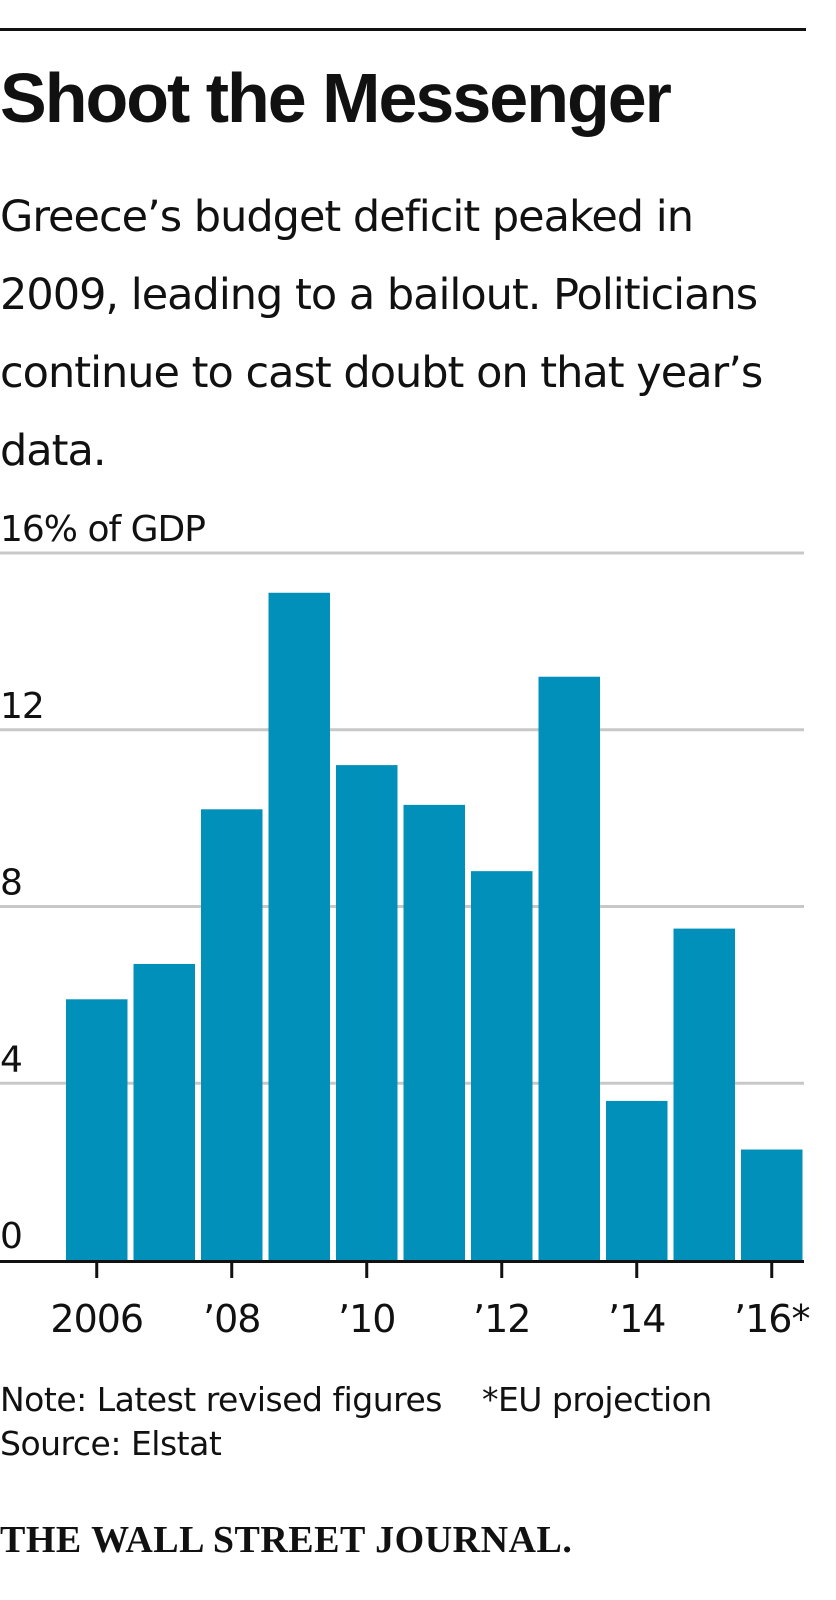 The height and width of the screenshot is (1600, 836). What do you see at coordinates (96, 1319) in the screenshot?
I see `x-tick-label: 2006` at bounding box center [96, 1319].